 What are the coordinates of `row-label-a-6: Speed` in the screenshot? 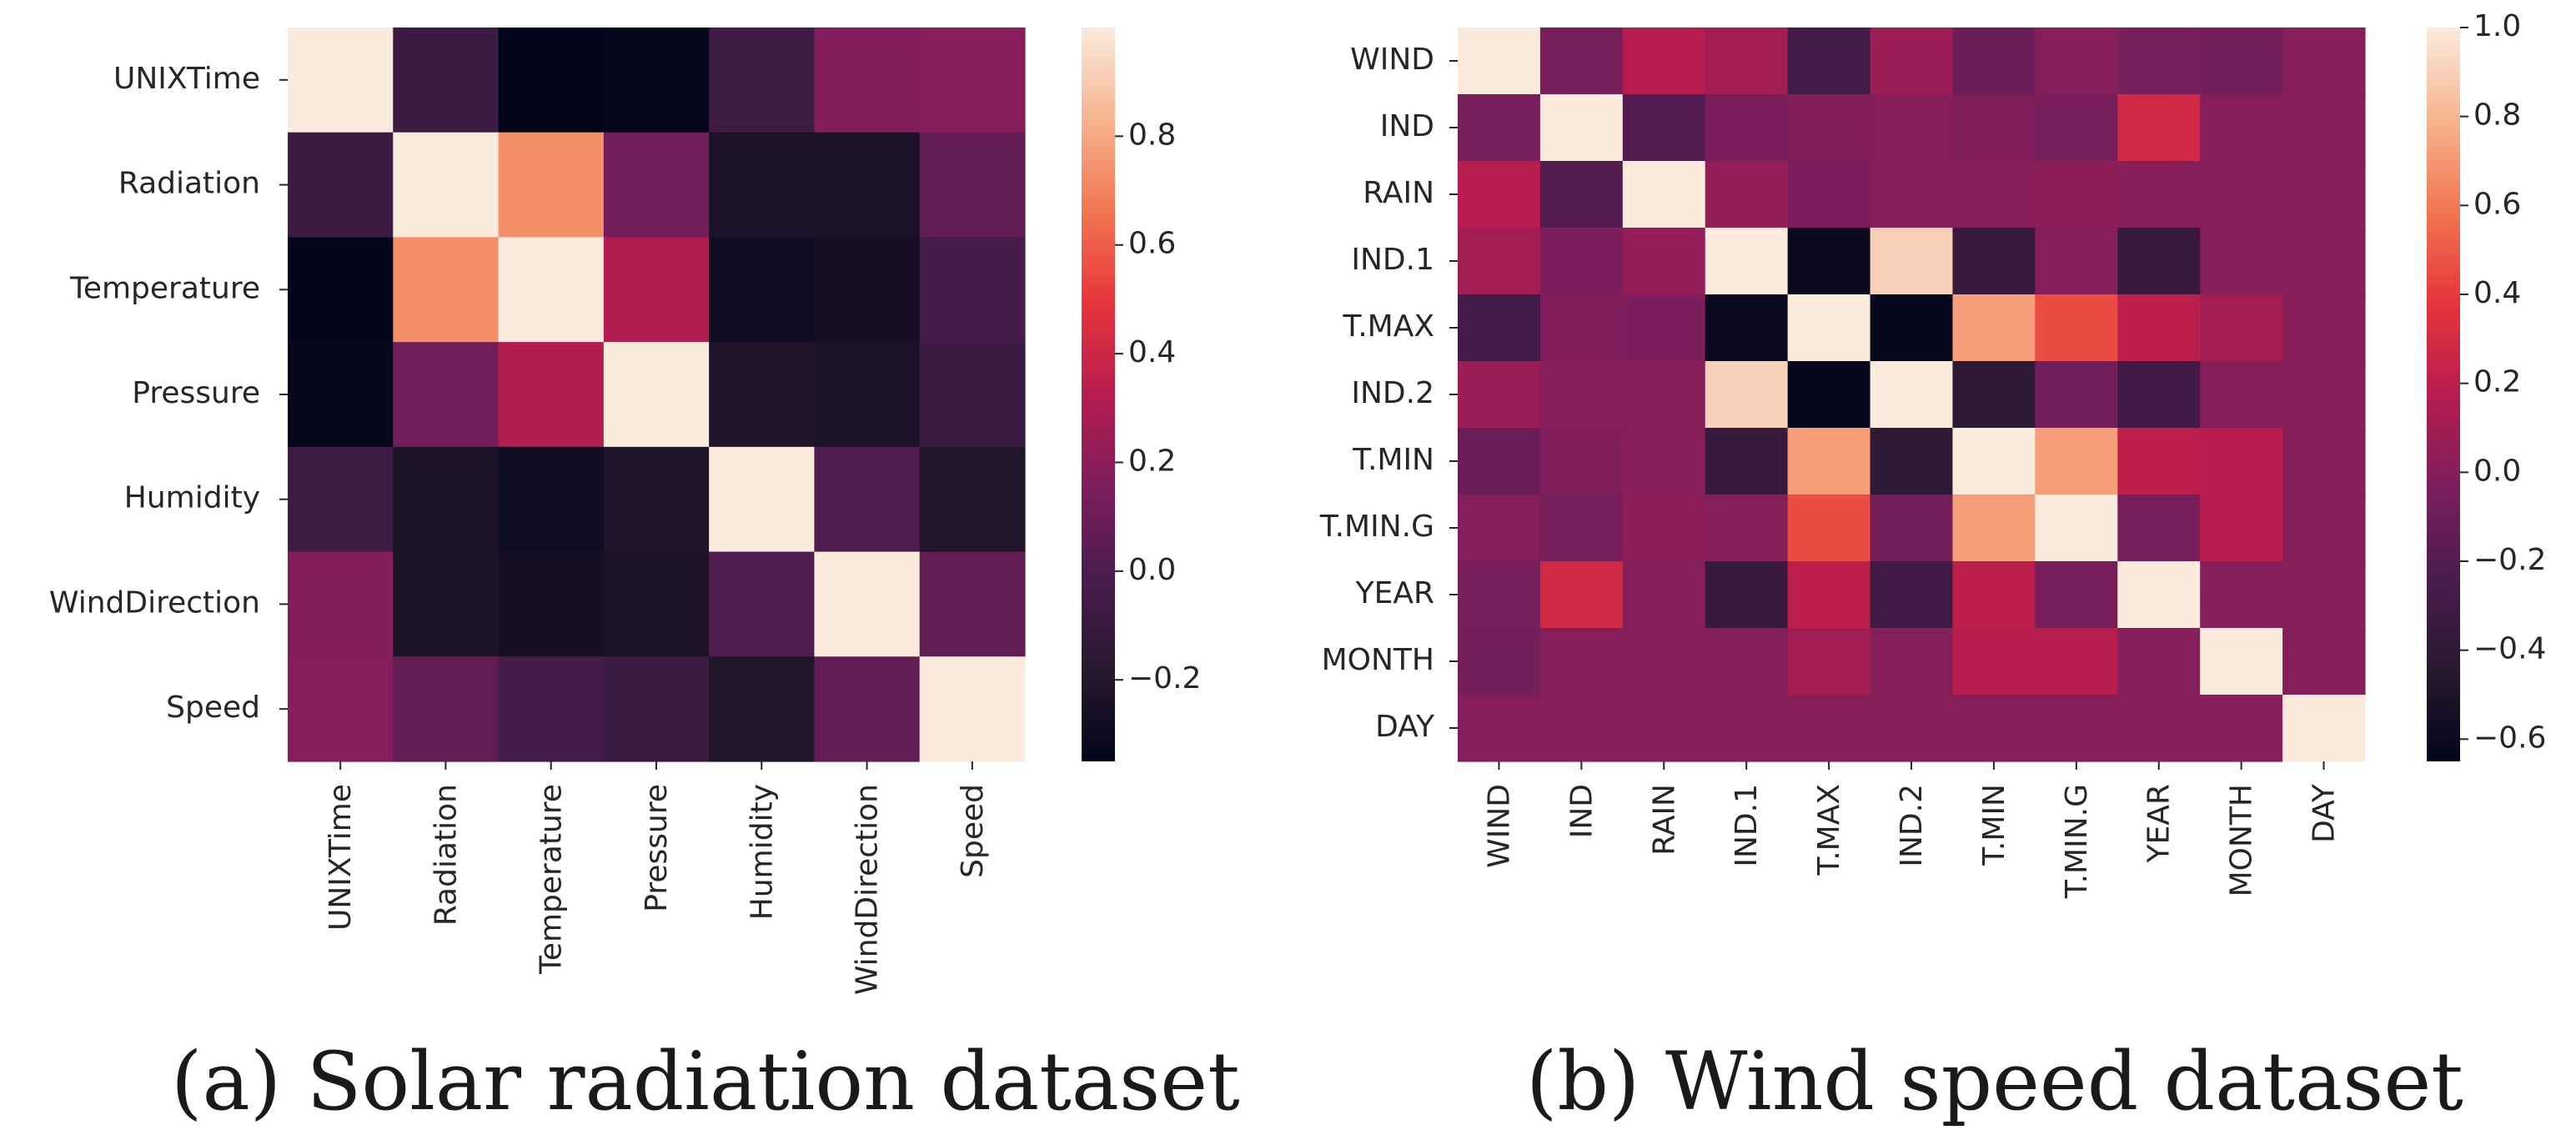 It's located at (213, 708).